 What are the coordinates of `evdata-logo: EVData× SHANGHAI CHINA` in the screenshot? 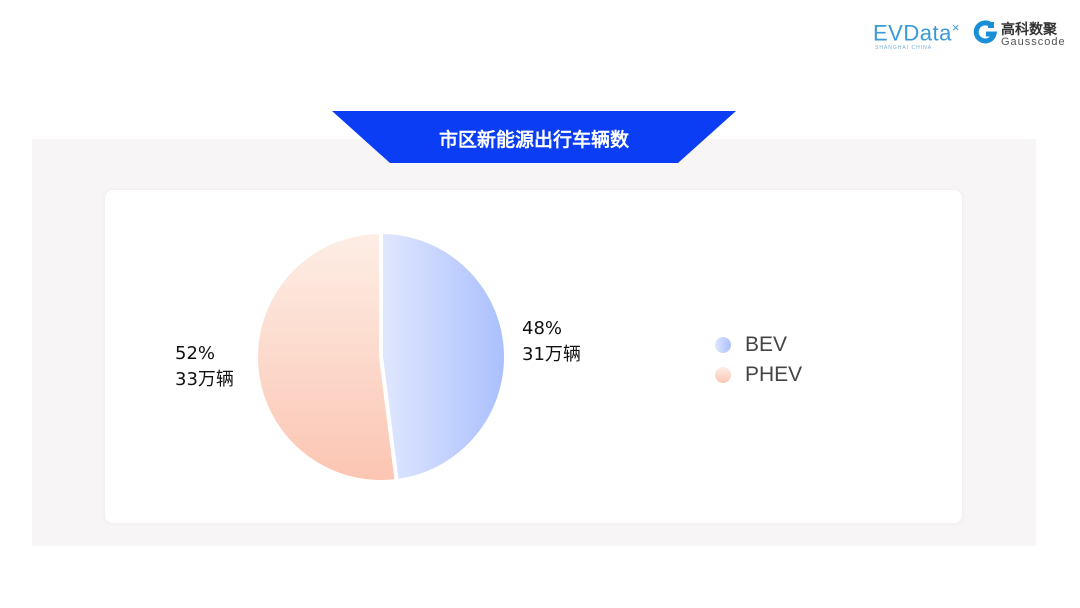 It's located at (916, 35).